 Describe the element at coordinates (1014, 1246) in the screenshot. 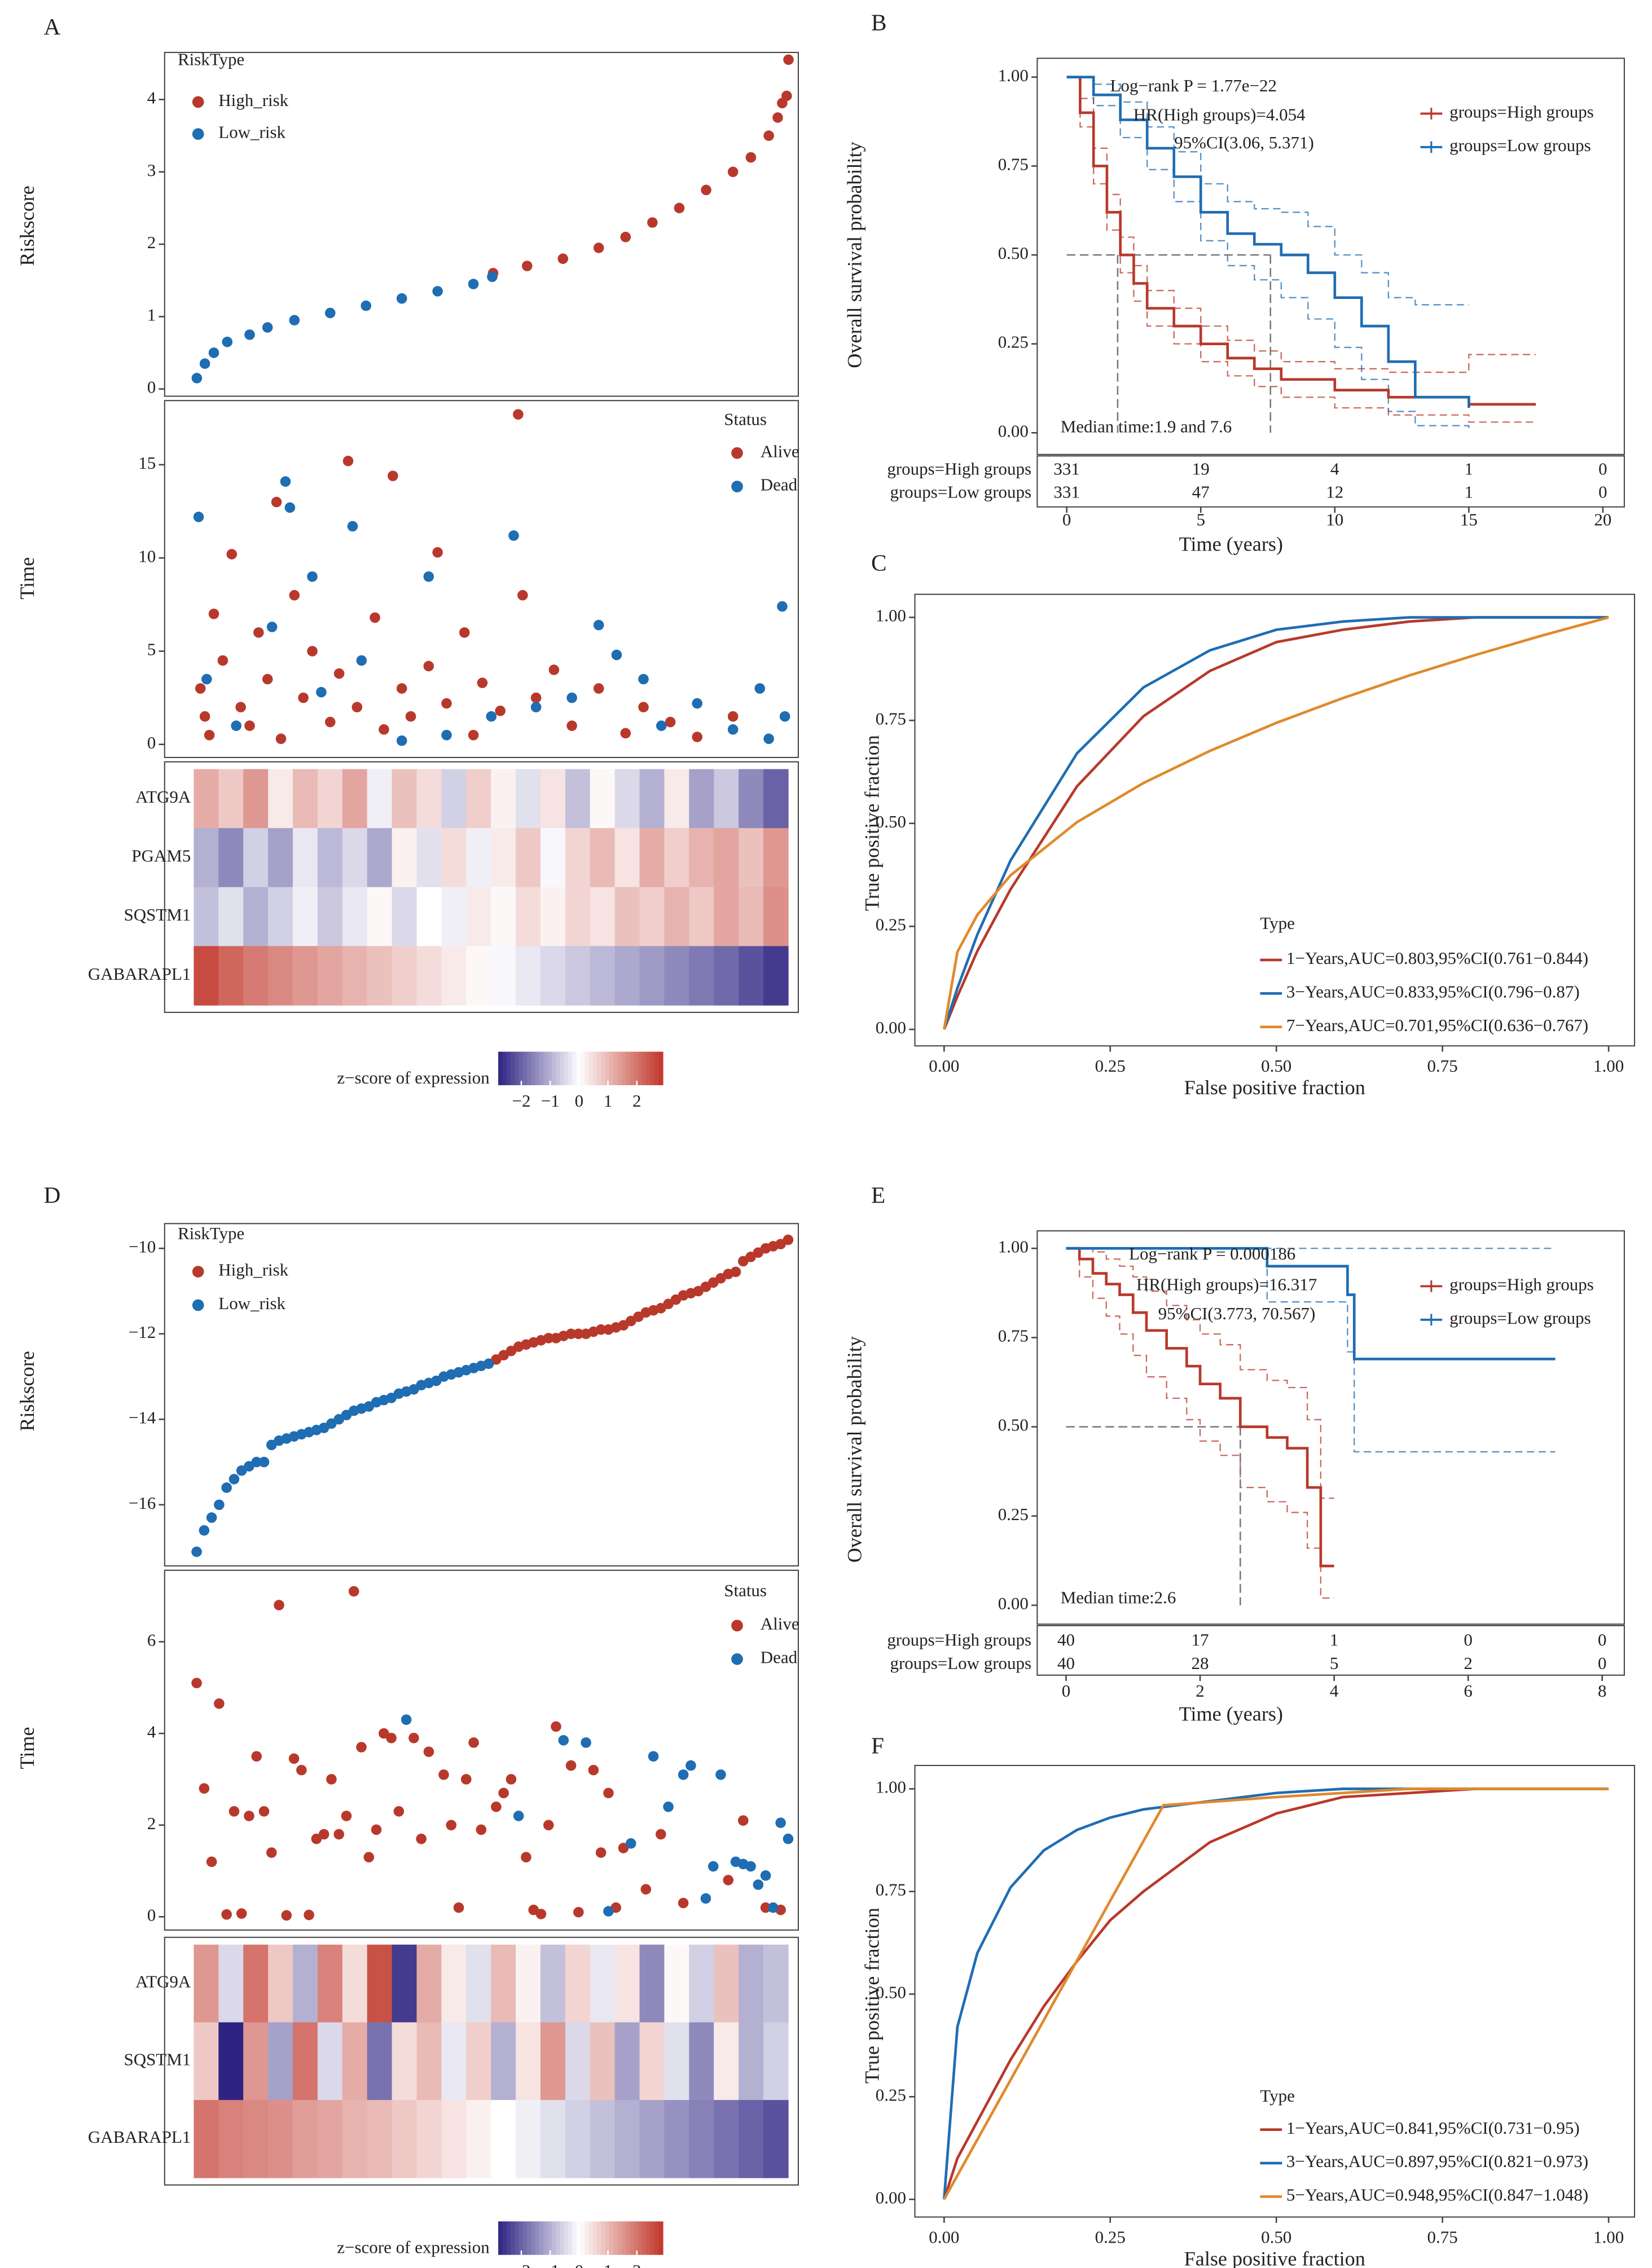

I see `y-tick-label: 1.00` at that location.